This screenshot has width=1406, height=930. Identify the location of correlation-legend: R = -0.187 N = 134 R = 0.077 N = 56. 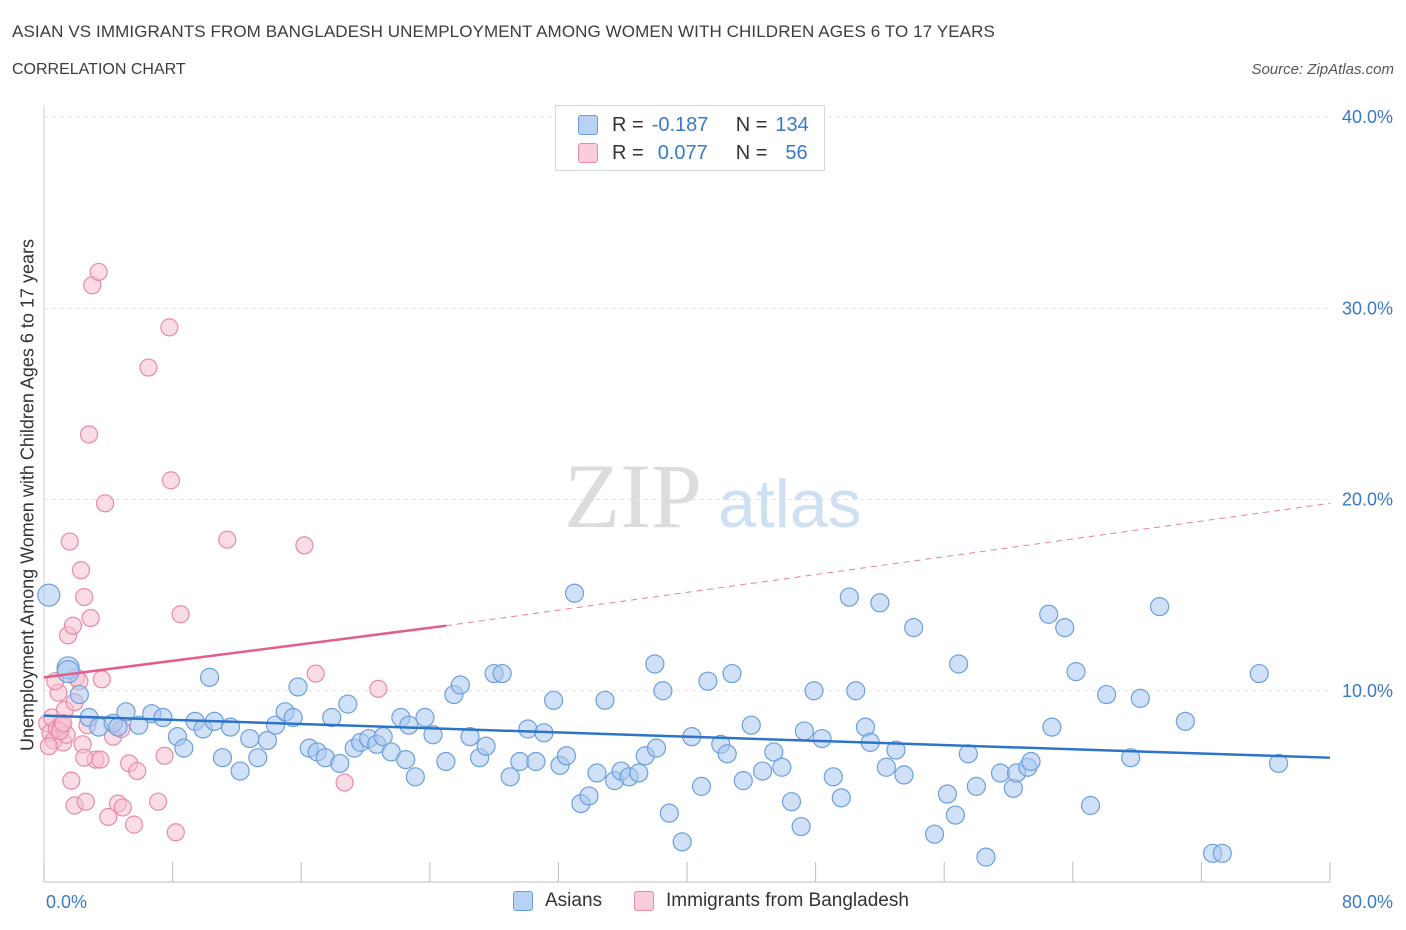
(690, 138).